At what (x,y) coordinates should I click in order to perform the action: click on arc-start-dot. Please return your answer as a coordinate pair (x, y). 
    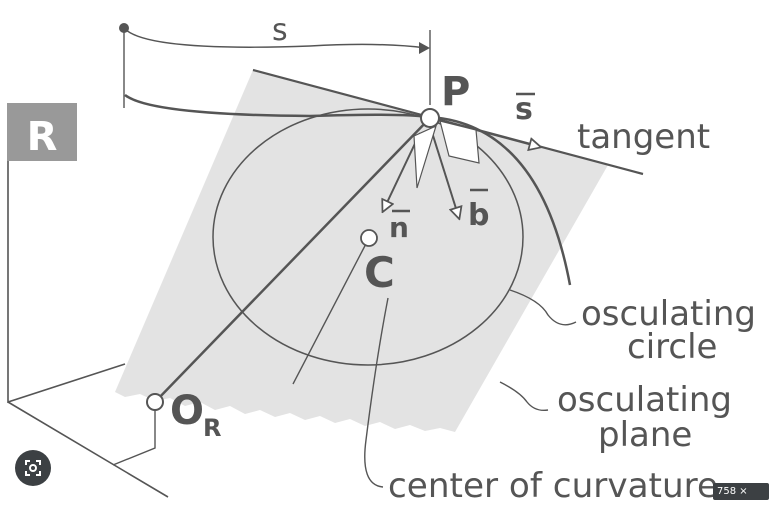
    Looking at the image, I should click on (124, 28).